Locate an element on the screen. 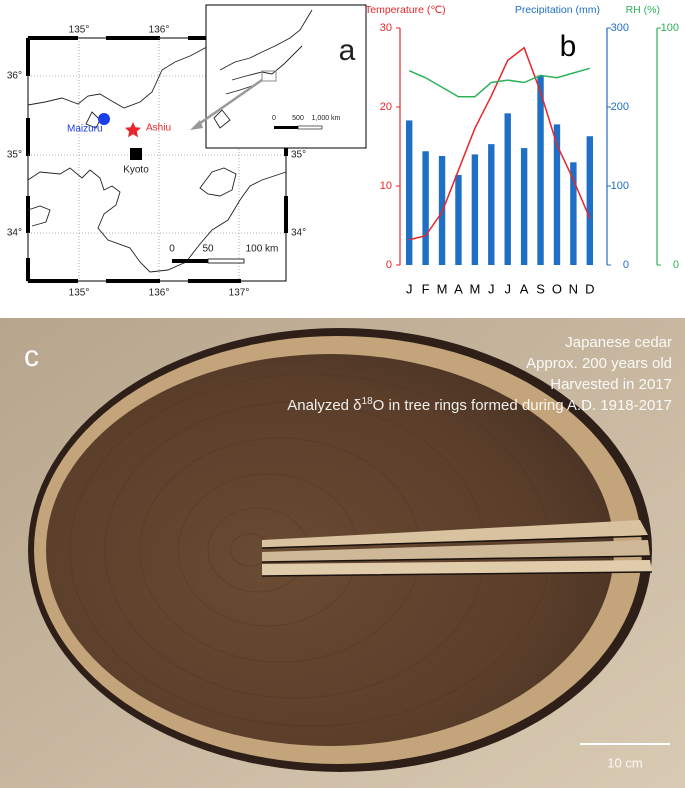  lon-label: 137° is located at coordinates (239, 293).